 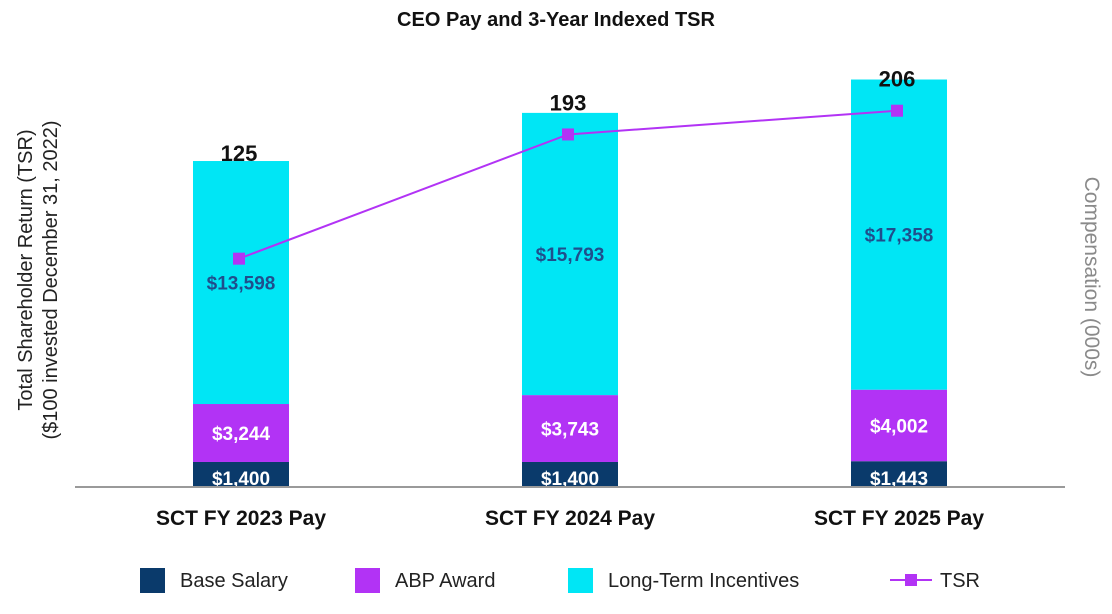 I want to click on tsr-value-label-2: 193, so click(x=568, y=102).